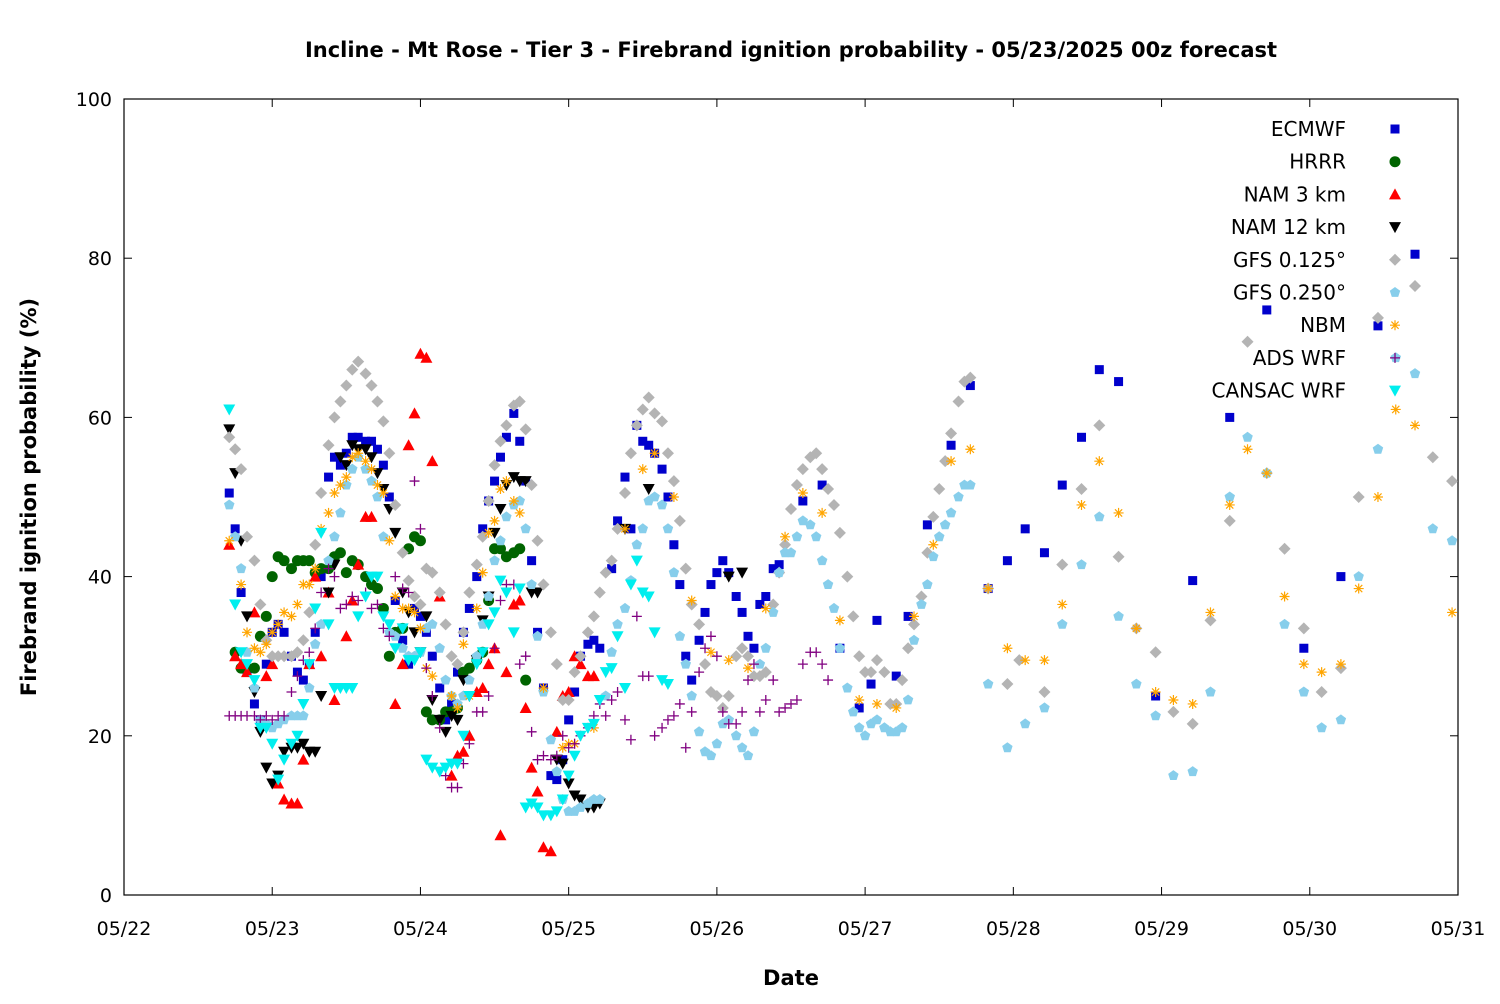 This screenshot has width=1500, height=1004. Describe the element at coordinates (1308, 129) in the screenshot. I see `legend-label: ECMWF` at that location.